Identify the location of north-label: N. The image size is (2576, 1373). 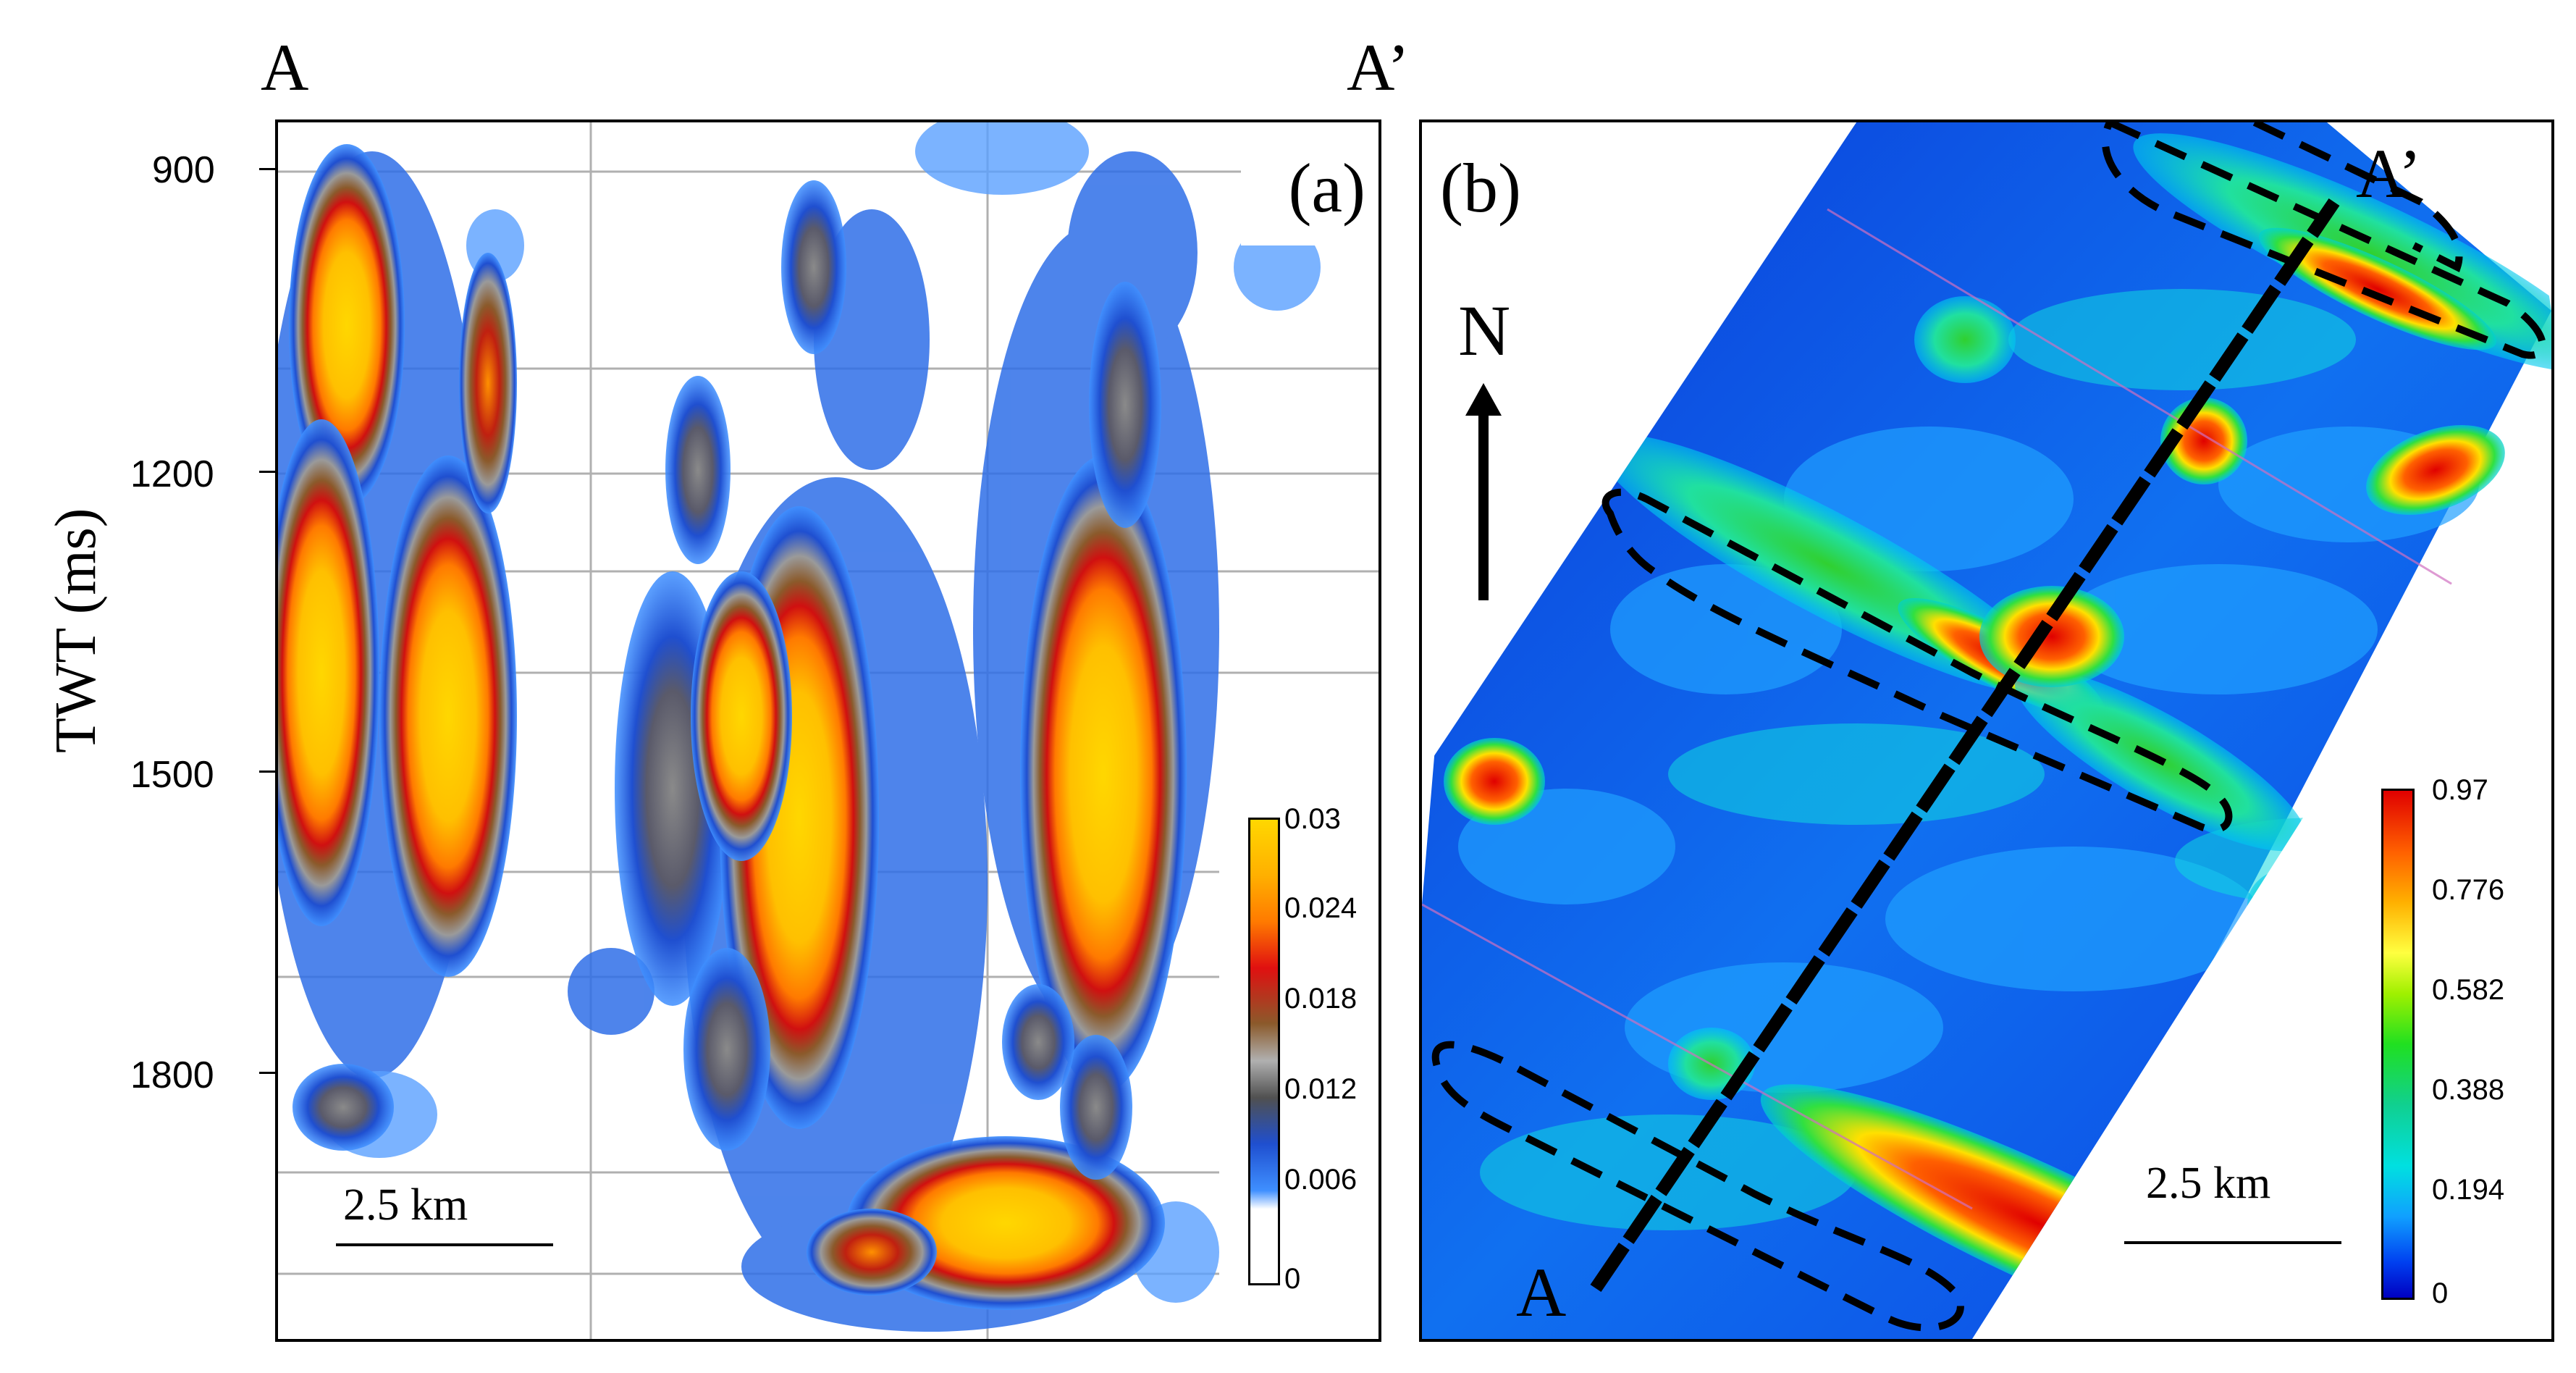
(1484, 330).